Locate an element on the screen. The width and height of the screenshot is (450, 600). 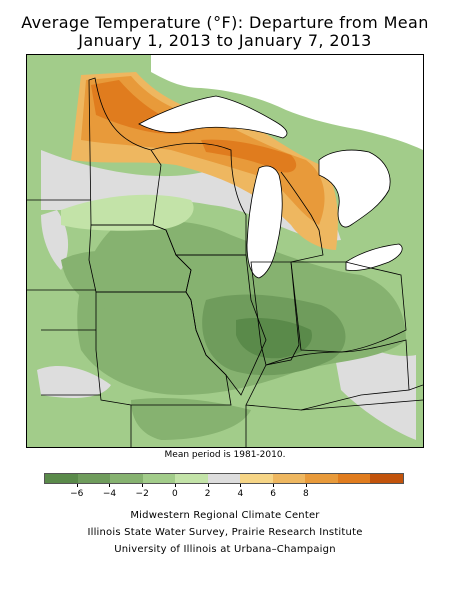
map-date-range: January 1, 2013 to January 7, 2013 is located at coordinates (225, 40).